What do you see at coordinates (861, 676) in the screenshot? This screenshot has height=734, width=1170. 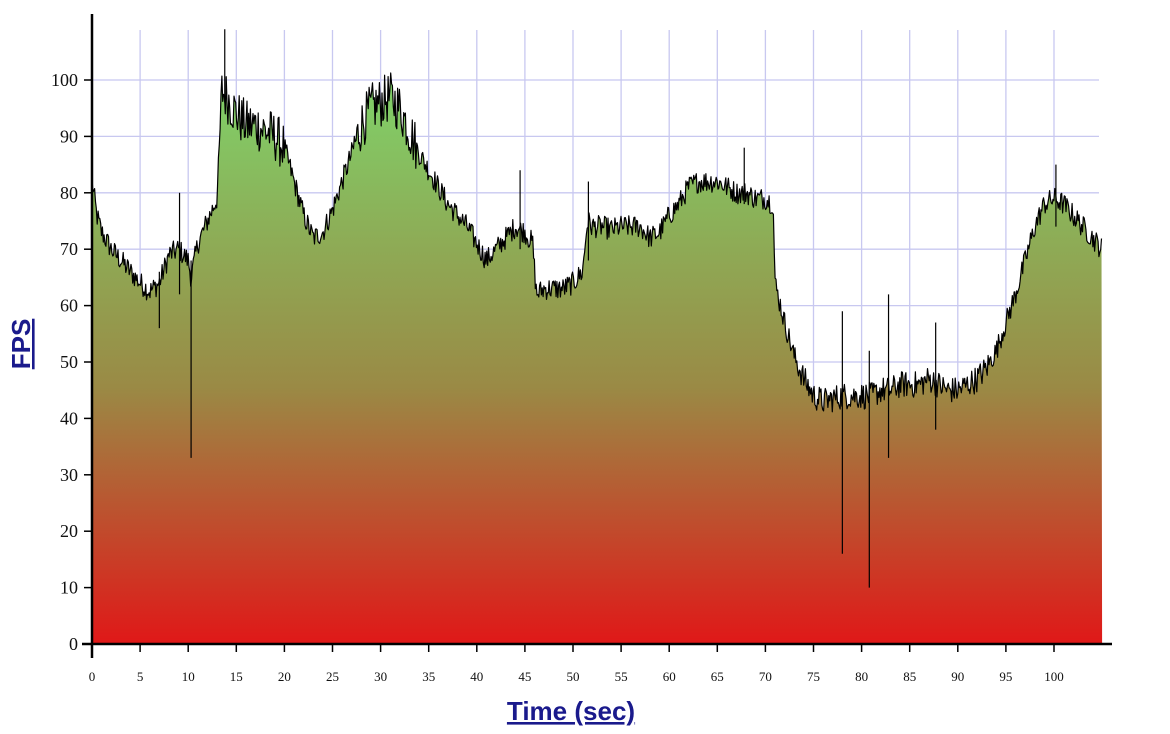 I see `x-tick-label: 80` at bounding box center [861, 676].